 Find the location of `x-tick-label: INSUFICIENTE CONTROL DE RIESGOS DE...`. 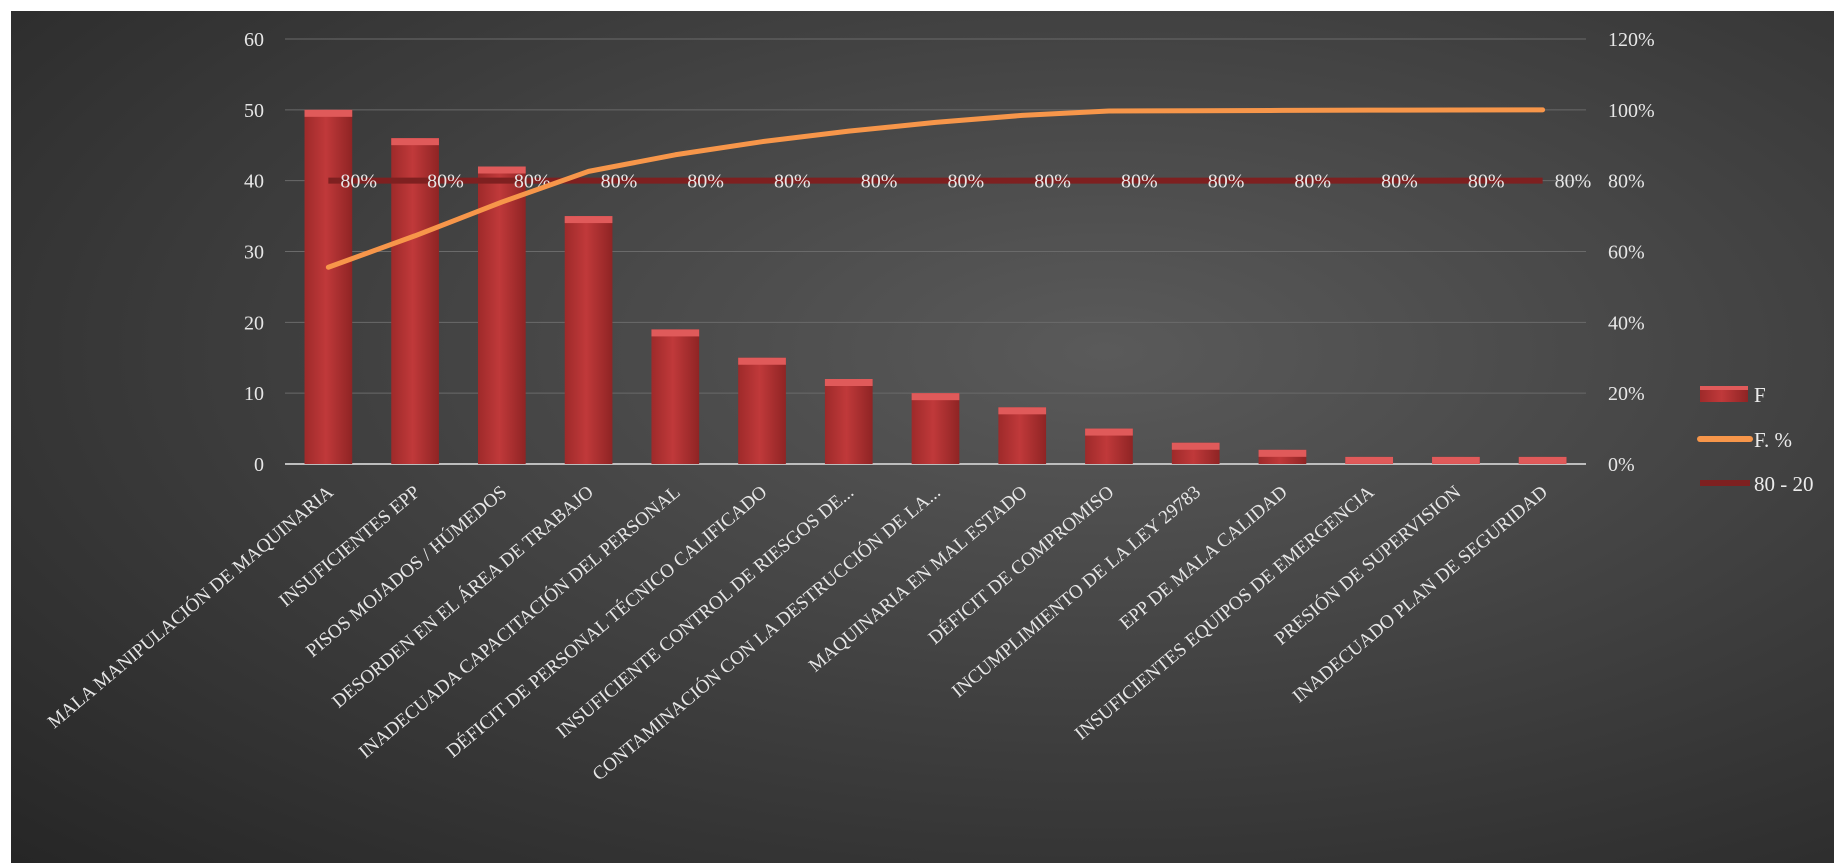

x-tick-label: INSUFICIENTE CONTROL DE RIESGOS DE... is located at coordinates (705, 612).